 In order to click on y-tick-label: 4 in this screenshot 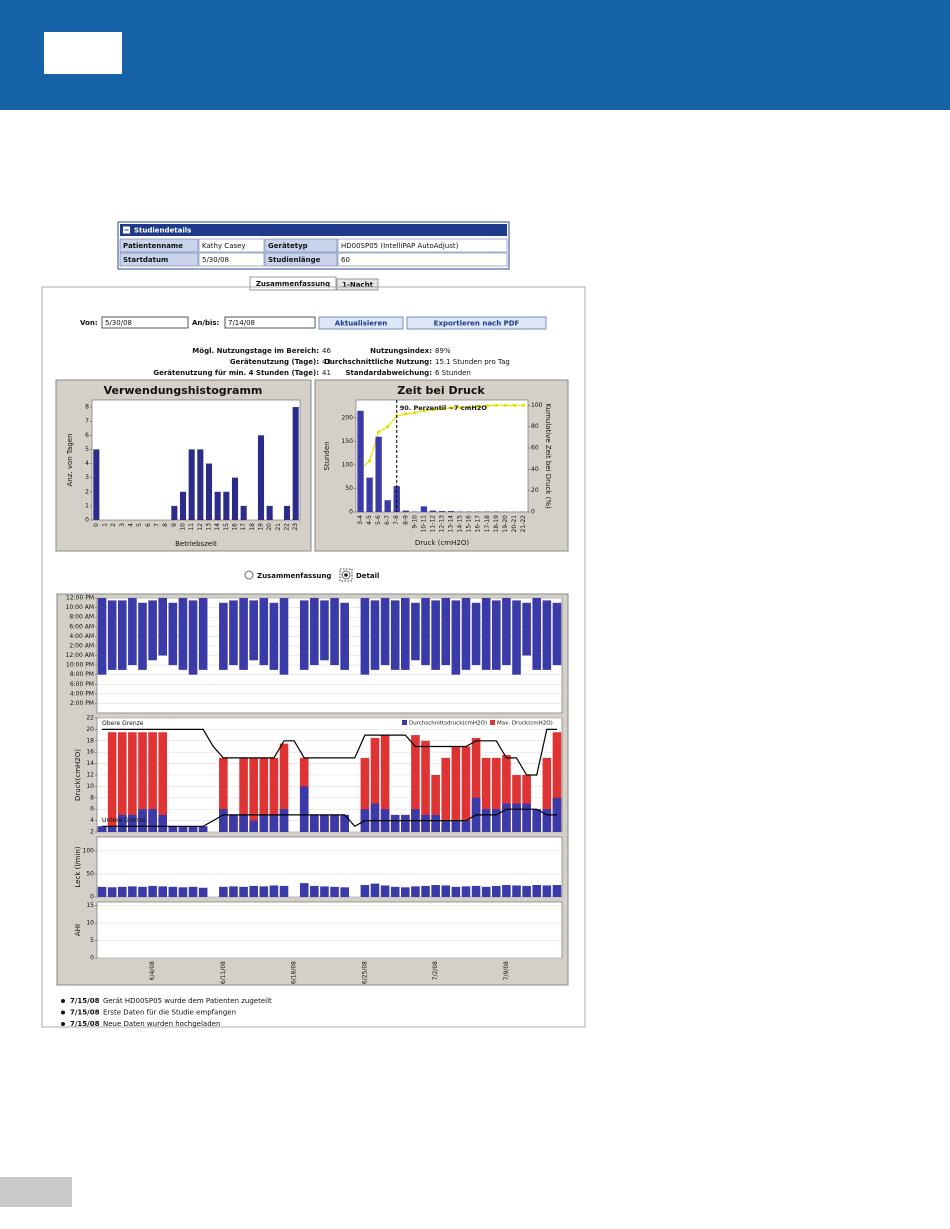, I will do `click(92, 820)`.